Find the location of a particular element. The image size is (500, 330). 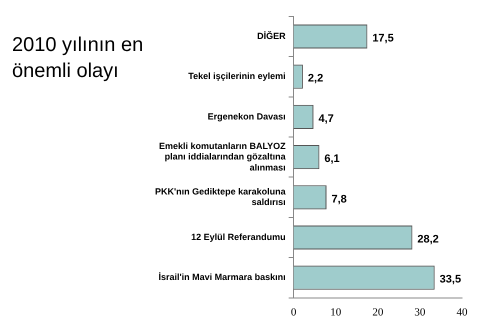

data-label: 6,1 is located at coordinates (332, 159).